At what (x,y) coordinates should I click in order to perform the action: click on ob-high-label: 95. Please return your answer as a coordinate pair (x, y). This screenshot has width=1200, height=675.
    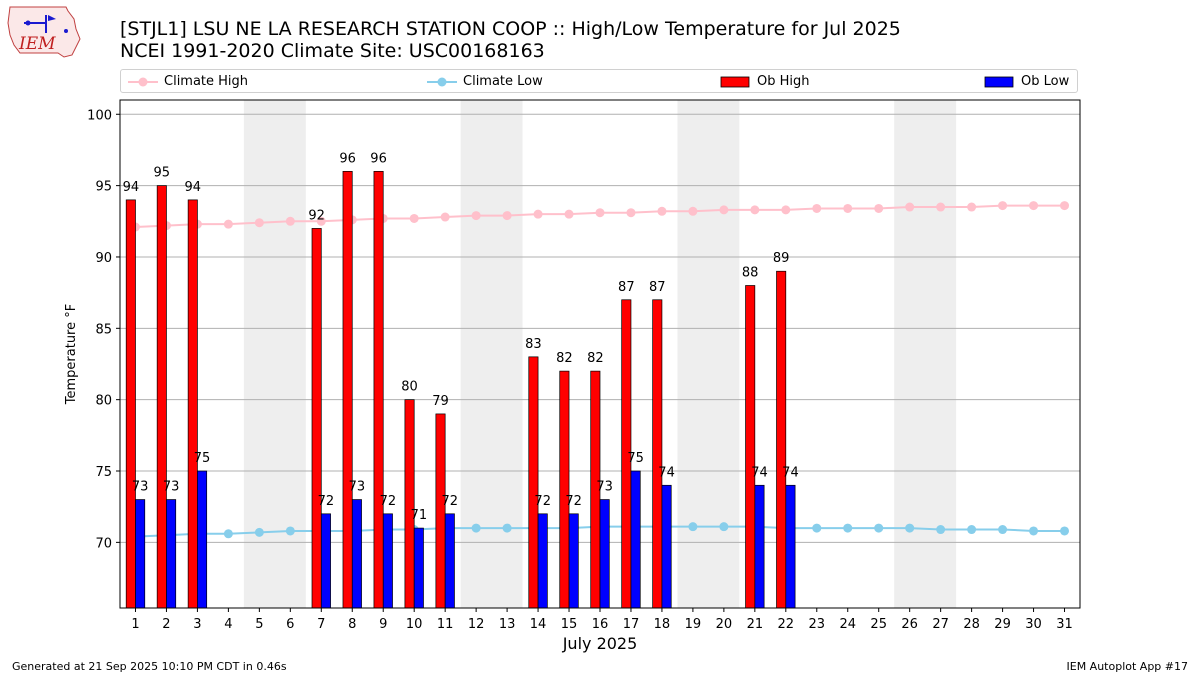
    Looking at the image, I should click on (162, 173).